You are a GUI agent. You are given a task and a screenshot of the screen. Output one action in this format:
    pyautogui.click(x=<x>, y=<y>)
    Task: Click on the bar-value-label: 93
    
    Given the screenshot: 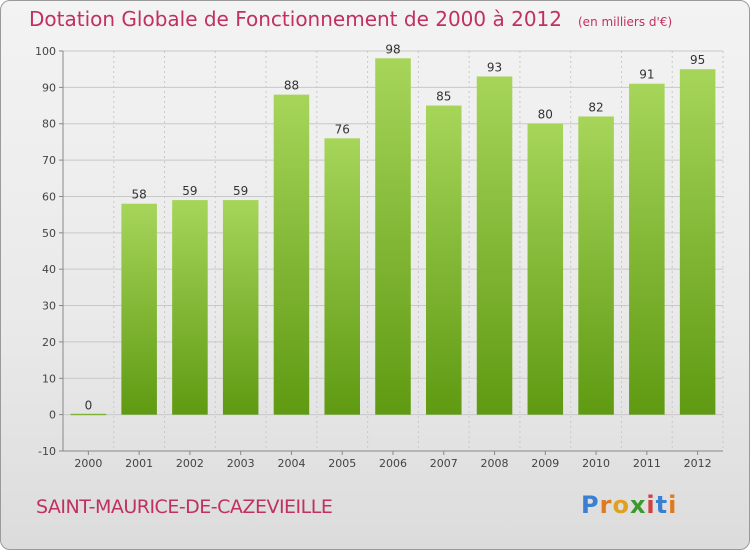 What is the action you would take?
    pyautogui.click(x=494, y=67)
    